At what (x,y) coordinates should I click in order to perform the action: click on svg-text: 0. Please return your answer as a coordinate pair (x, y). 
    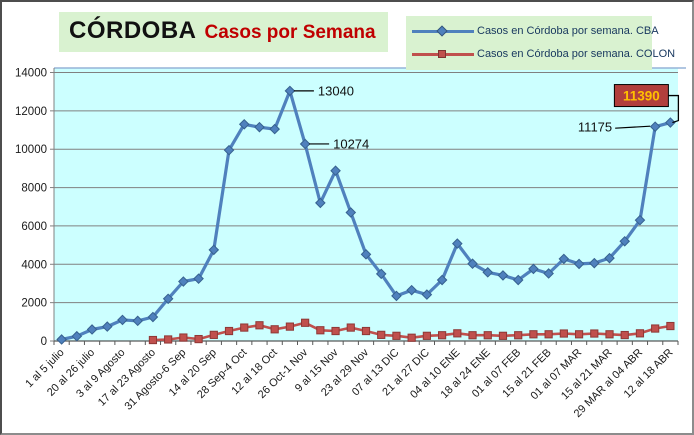
    Looking at the image, I should click on (44, 342).